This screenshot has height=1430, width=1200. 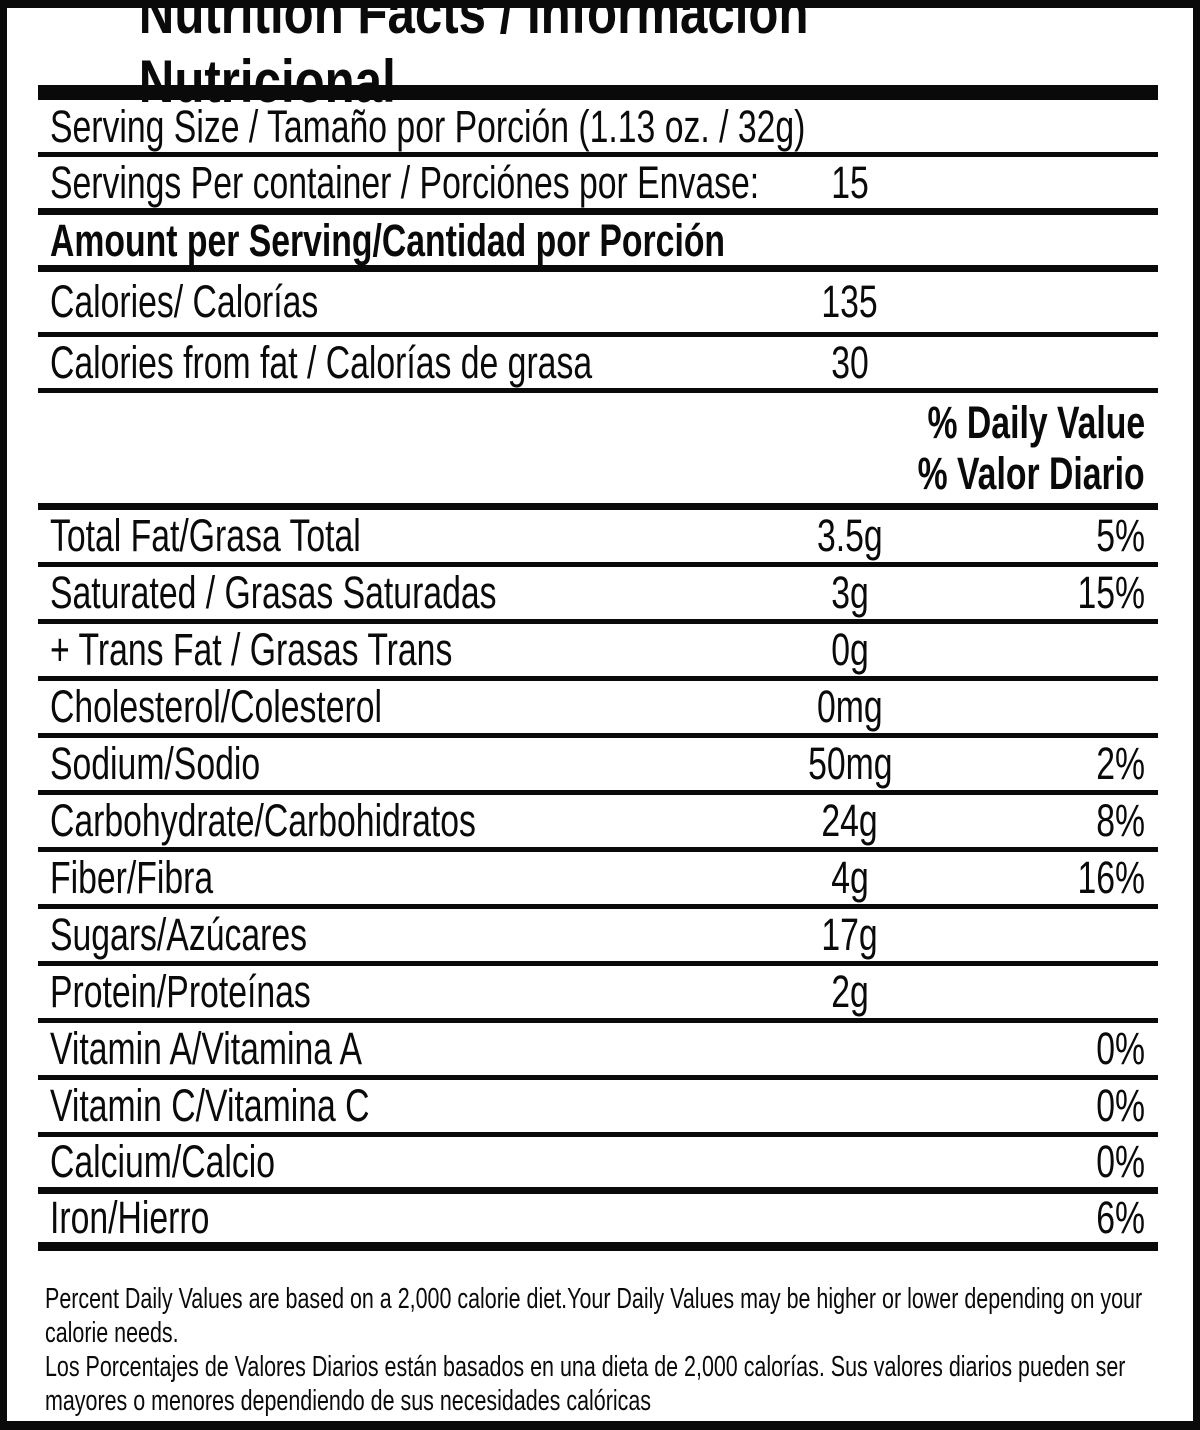 I want to click on nutrient-name: Fiber/Fibra, so click(x=132, y=877).